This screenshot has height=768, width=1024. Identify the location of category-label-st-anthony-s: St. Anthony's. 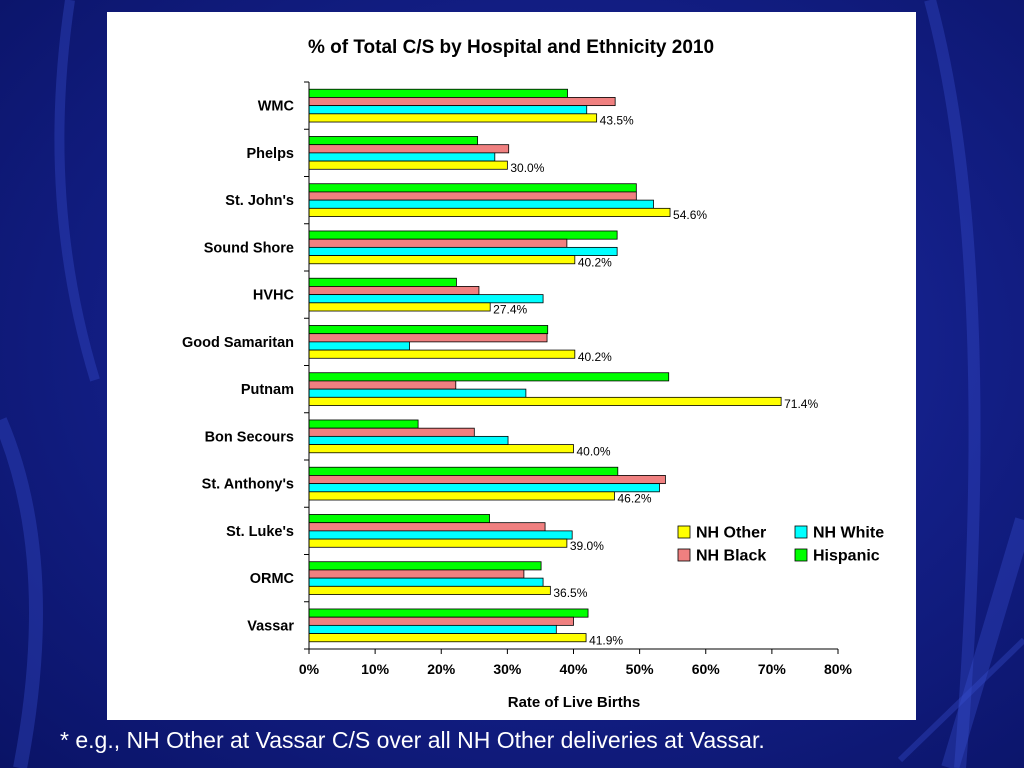
(248, 485).